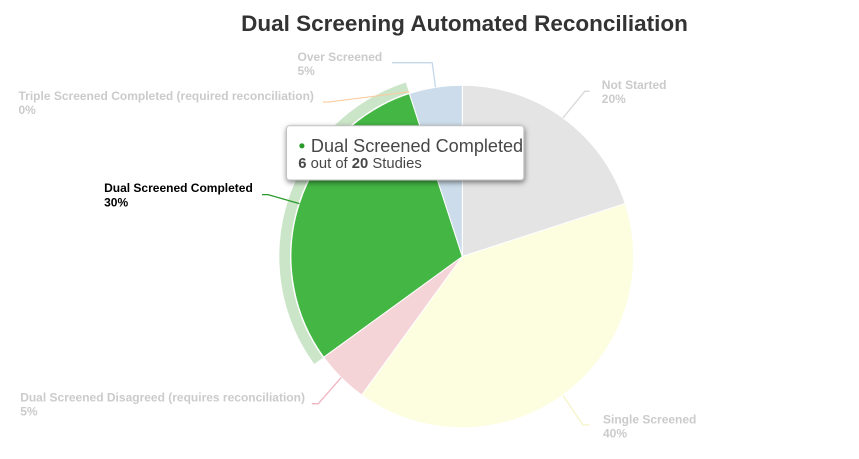 The height and width of the screenshot is (459, 859). What do you see at coordinates (464, 23) in the screenshot?
I see `svg-text:Dual Screening Automated Recon: Dual Screening Automated Reconciliation` at bounding box center [464, 23].